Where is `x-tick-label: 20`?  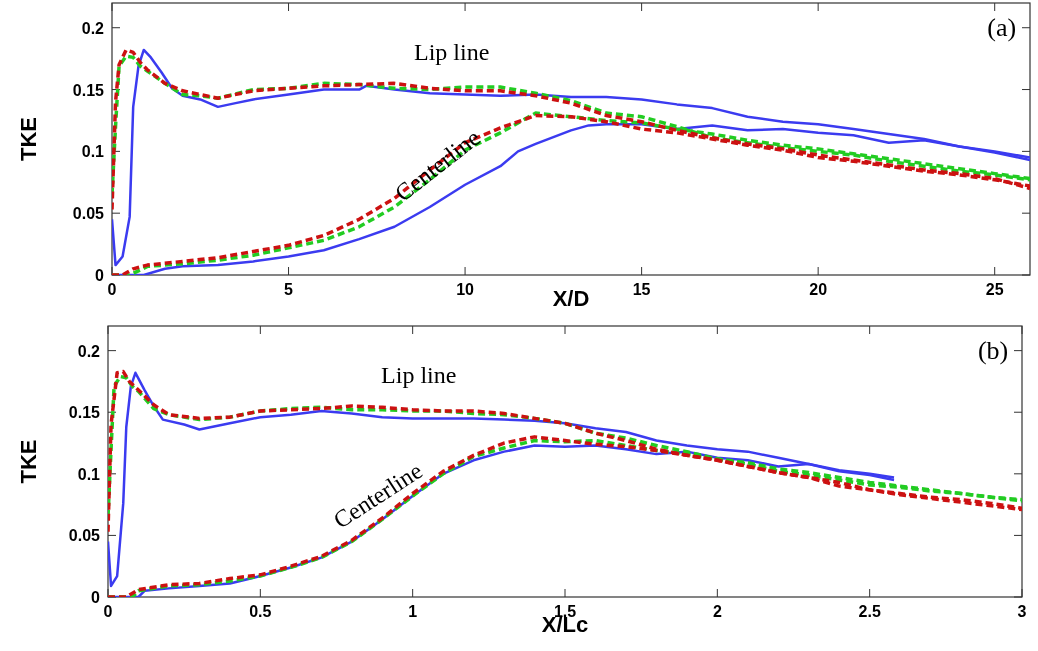 x-tick-label: 20 is located at coordinates (818, 289).